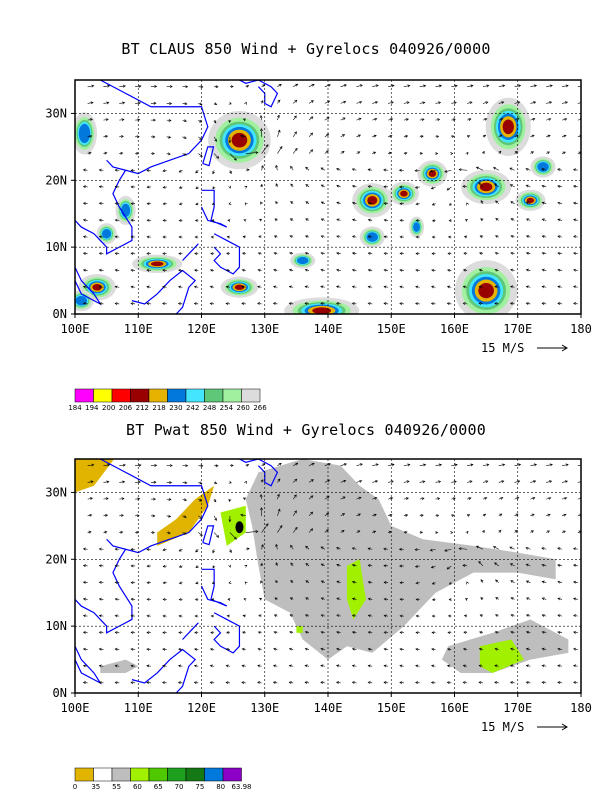 The width and height of the screenshot is (612, 792). I want to click on cloud-contour, so click(486, 290).